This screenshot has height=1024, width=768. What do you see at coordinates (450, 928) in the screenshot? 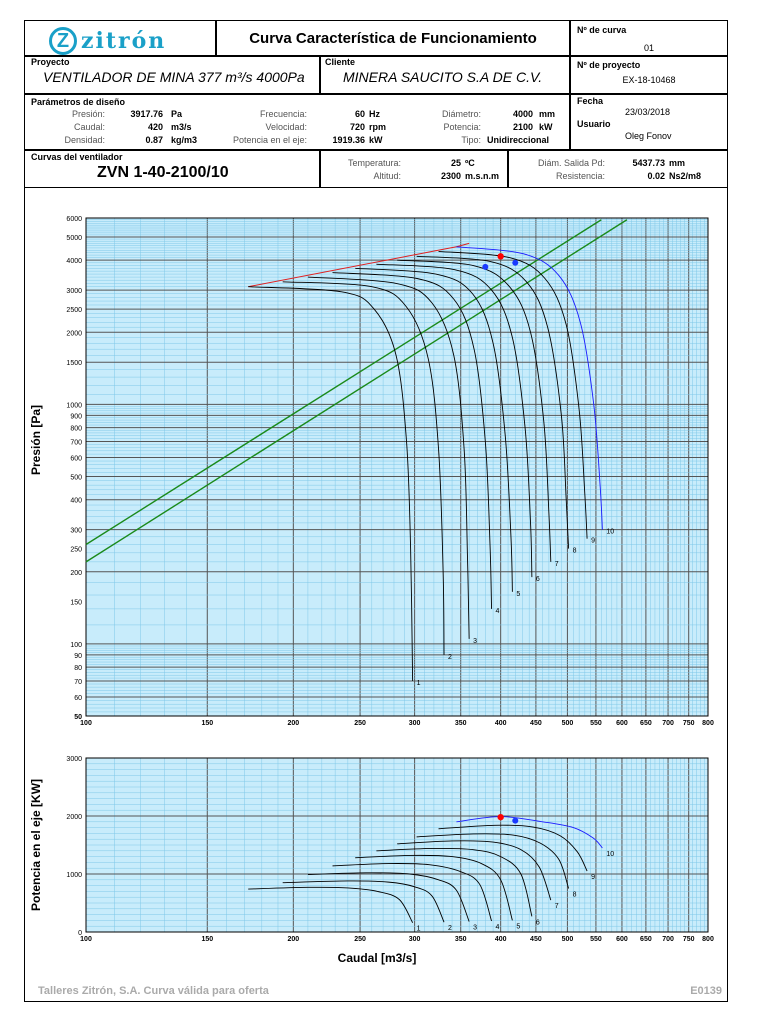
I see `power-curve-label: 2` at bounding box center [450, 928].